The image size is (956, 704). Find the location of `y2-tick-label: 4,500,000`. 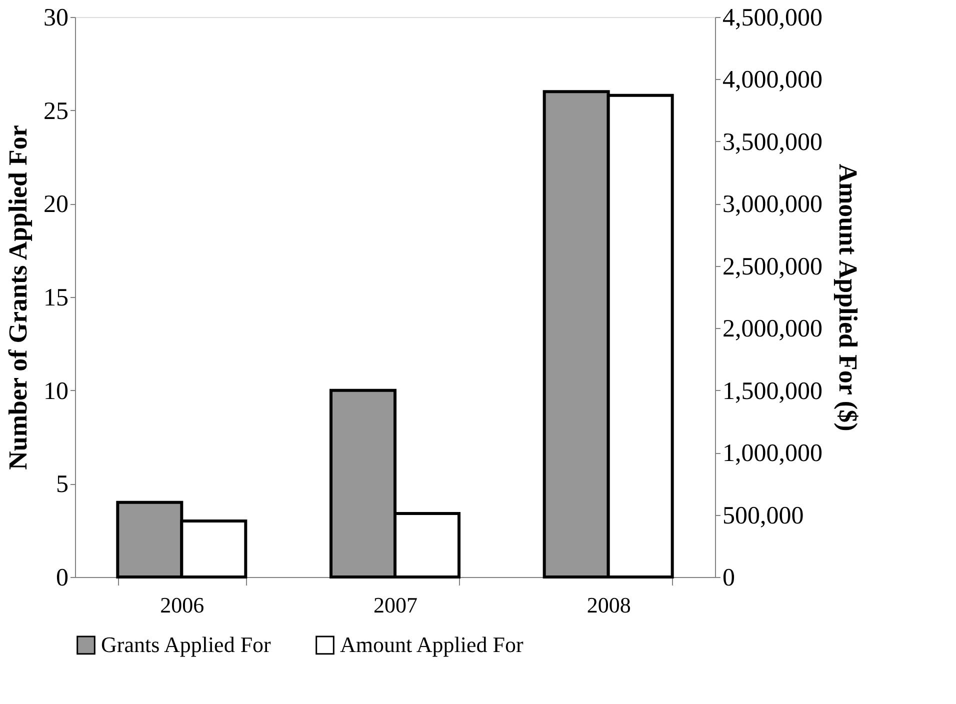

y2-tick-label: 4,500,000 is located at coordinates (772, 18).